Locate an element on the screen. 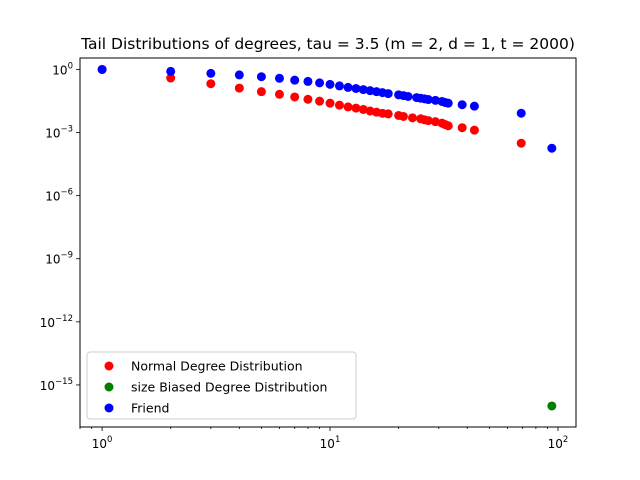 The width and height of the screenshot is (640, 480). y-tick-label: 10⁻³ is located at coordinates (59, 133).